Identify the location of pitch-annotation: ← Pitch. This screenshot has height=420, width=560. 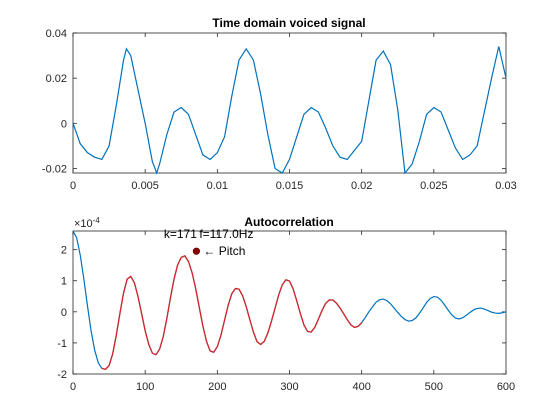
(224, 251).